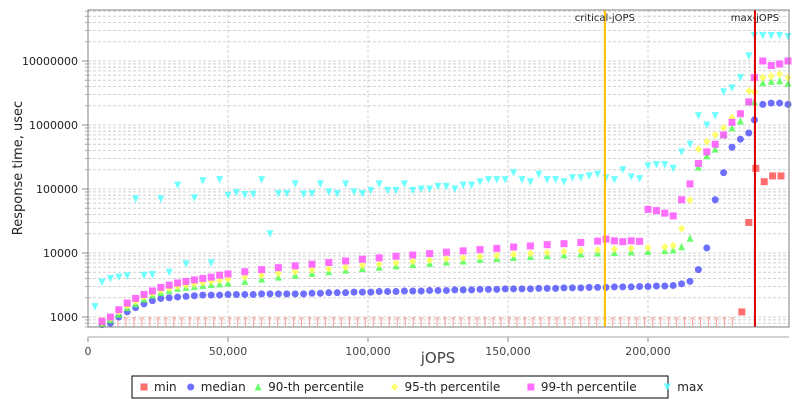  I want to click on y-tick-label: 100000, so click(57, 189).